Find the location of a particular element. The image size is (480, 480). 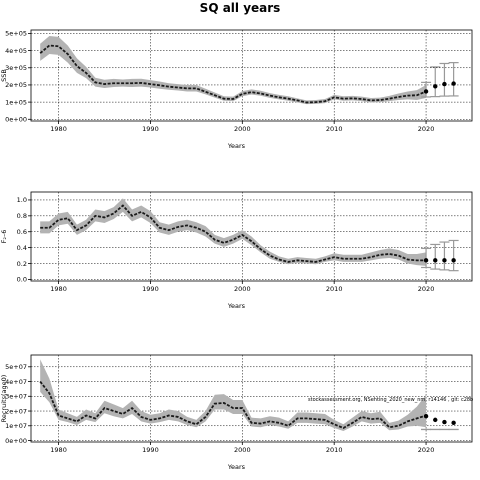

y-tick-label: 4e+05 is located at coordinates (16, 51).